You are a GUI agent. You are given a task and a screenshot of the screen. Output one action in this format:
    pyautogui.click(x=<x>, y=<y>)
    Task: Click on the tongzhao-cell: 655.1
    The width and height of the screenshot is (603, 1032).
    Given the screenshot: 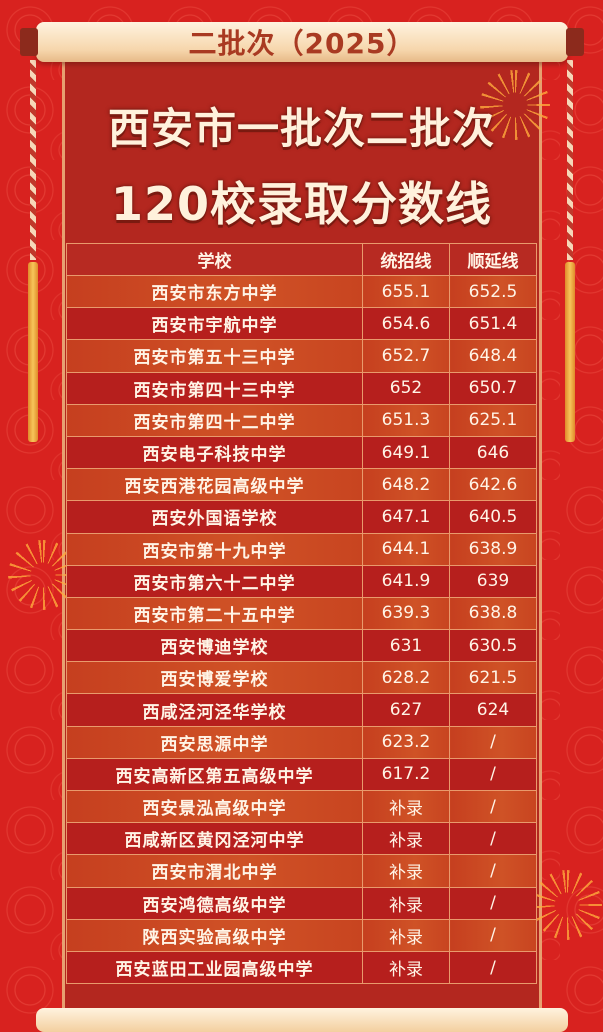 What is the action you would take?
    pyautogui.click(x=406, y=291)
    